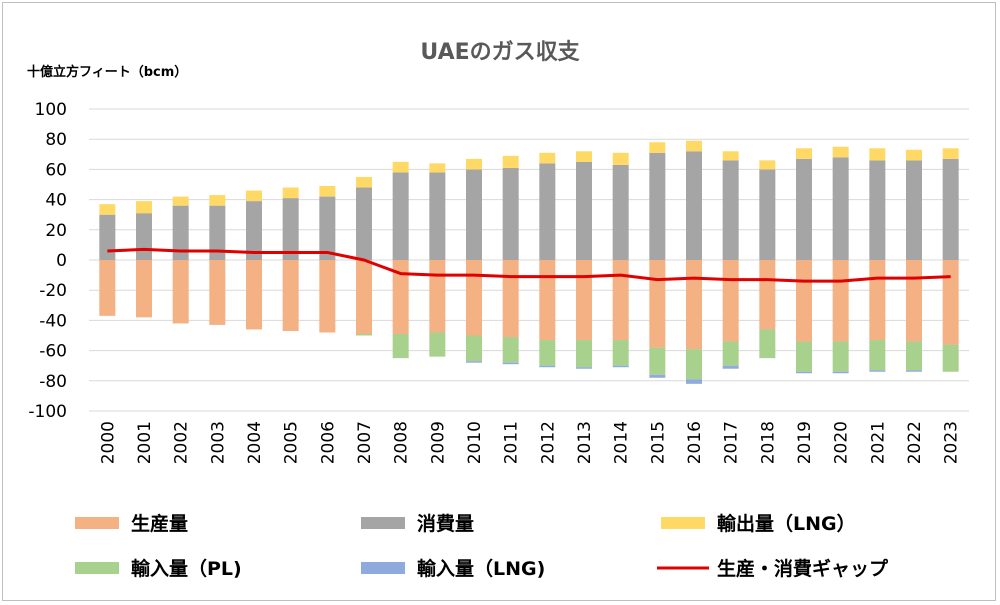 The width and height of the screenshot is (1000, 605). Describe the element at coordinates (186, 568) in the screenshot. I see `legend-label: 輸入量（PL)` at that location.